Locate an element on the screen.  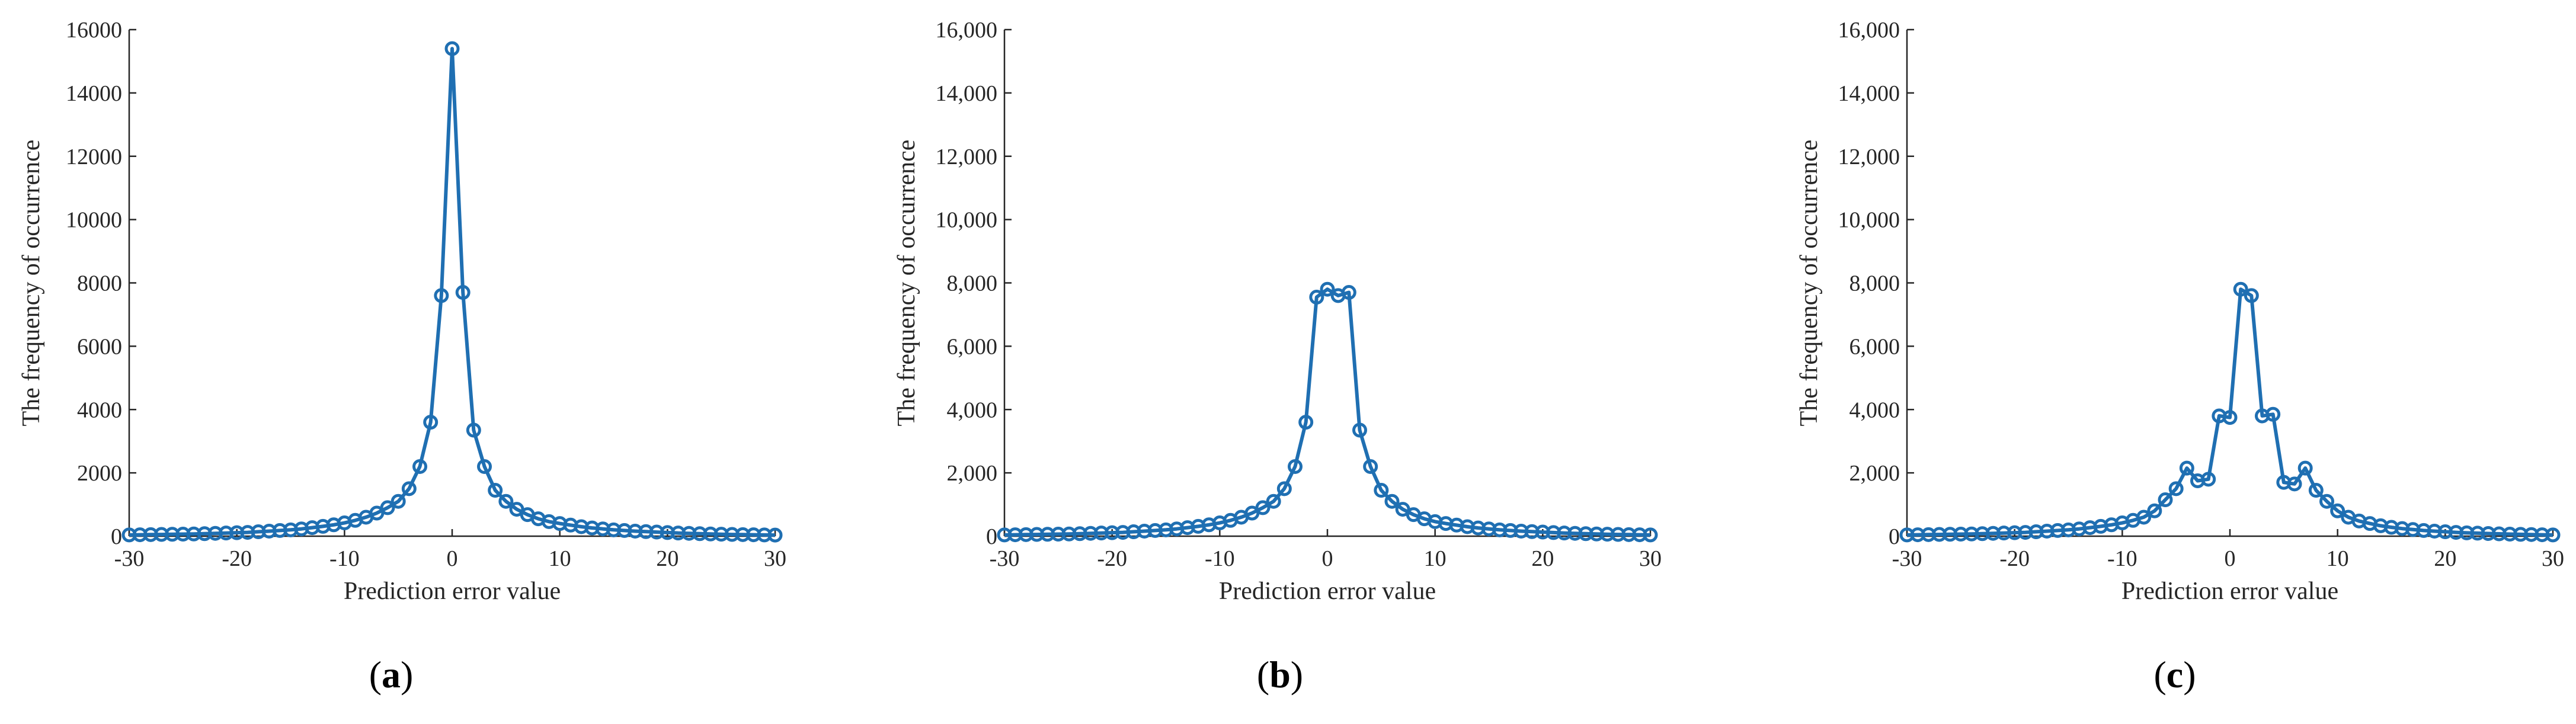
series-line is located at coordinates (2229, 412).